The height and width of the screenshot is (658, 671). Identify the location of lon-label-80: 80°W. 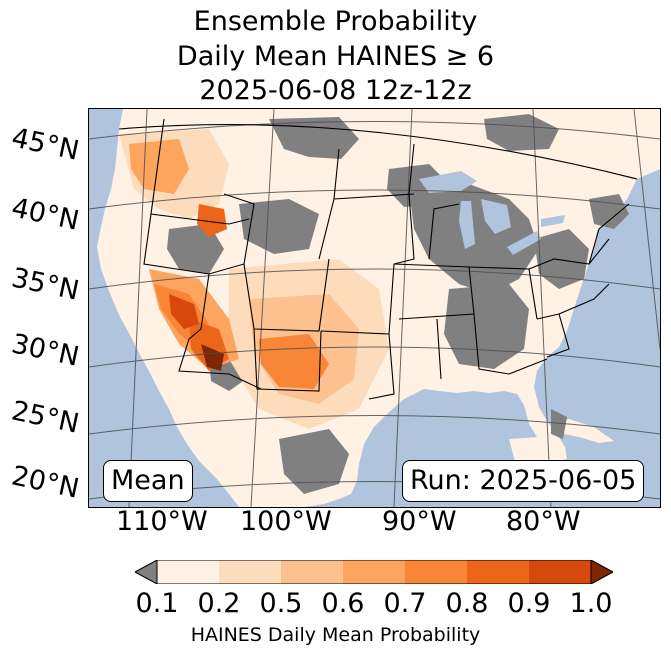
(543, 521).